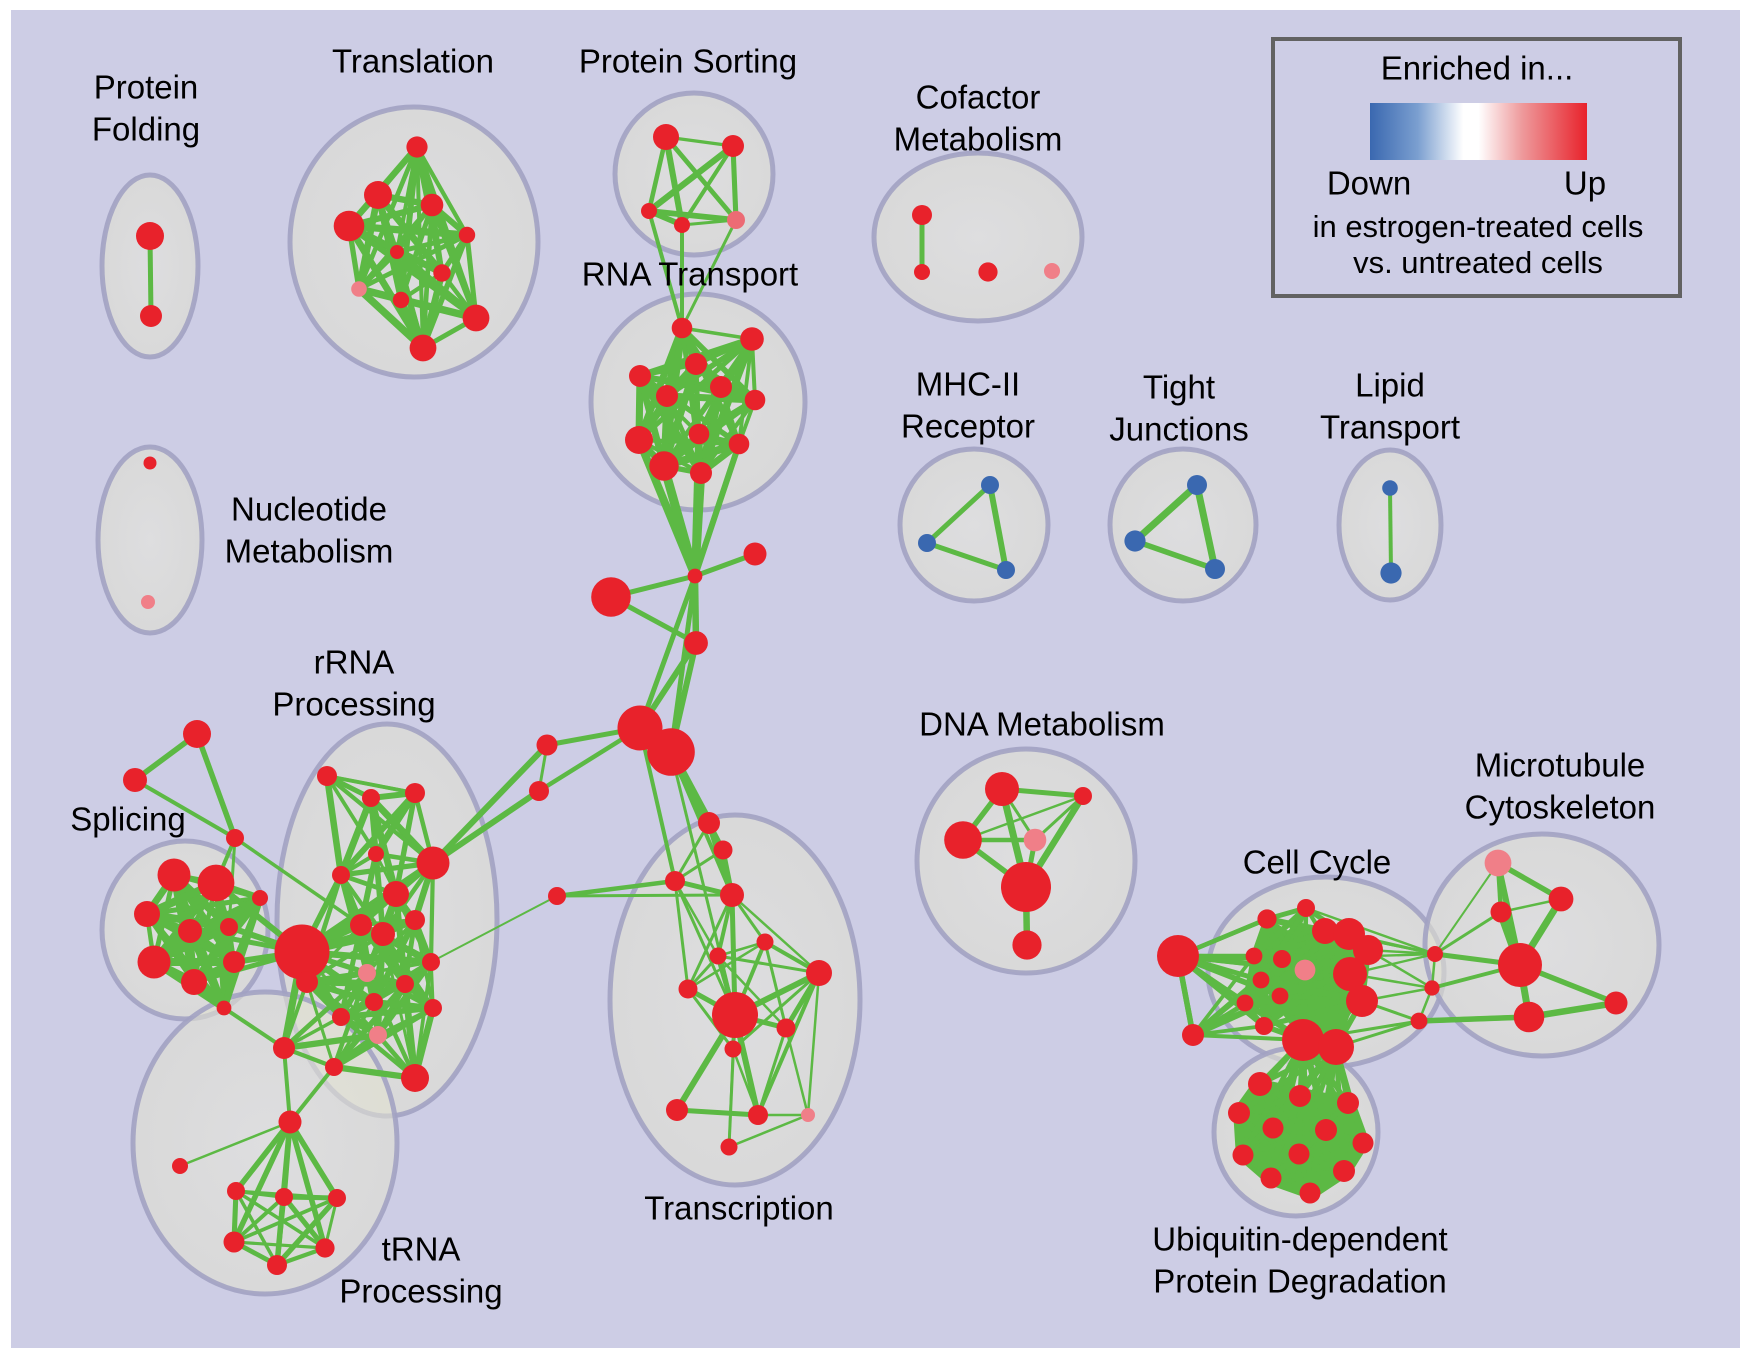 The height and width of the screenshot is (1365, 1750). Describe the element at coordinates (1560, 807) in the screenshot. I see `svg-text: Cytoskeleton` at that location.